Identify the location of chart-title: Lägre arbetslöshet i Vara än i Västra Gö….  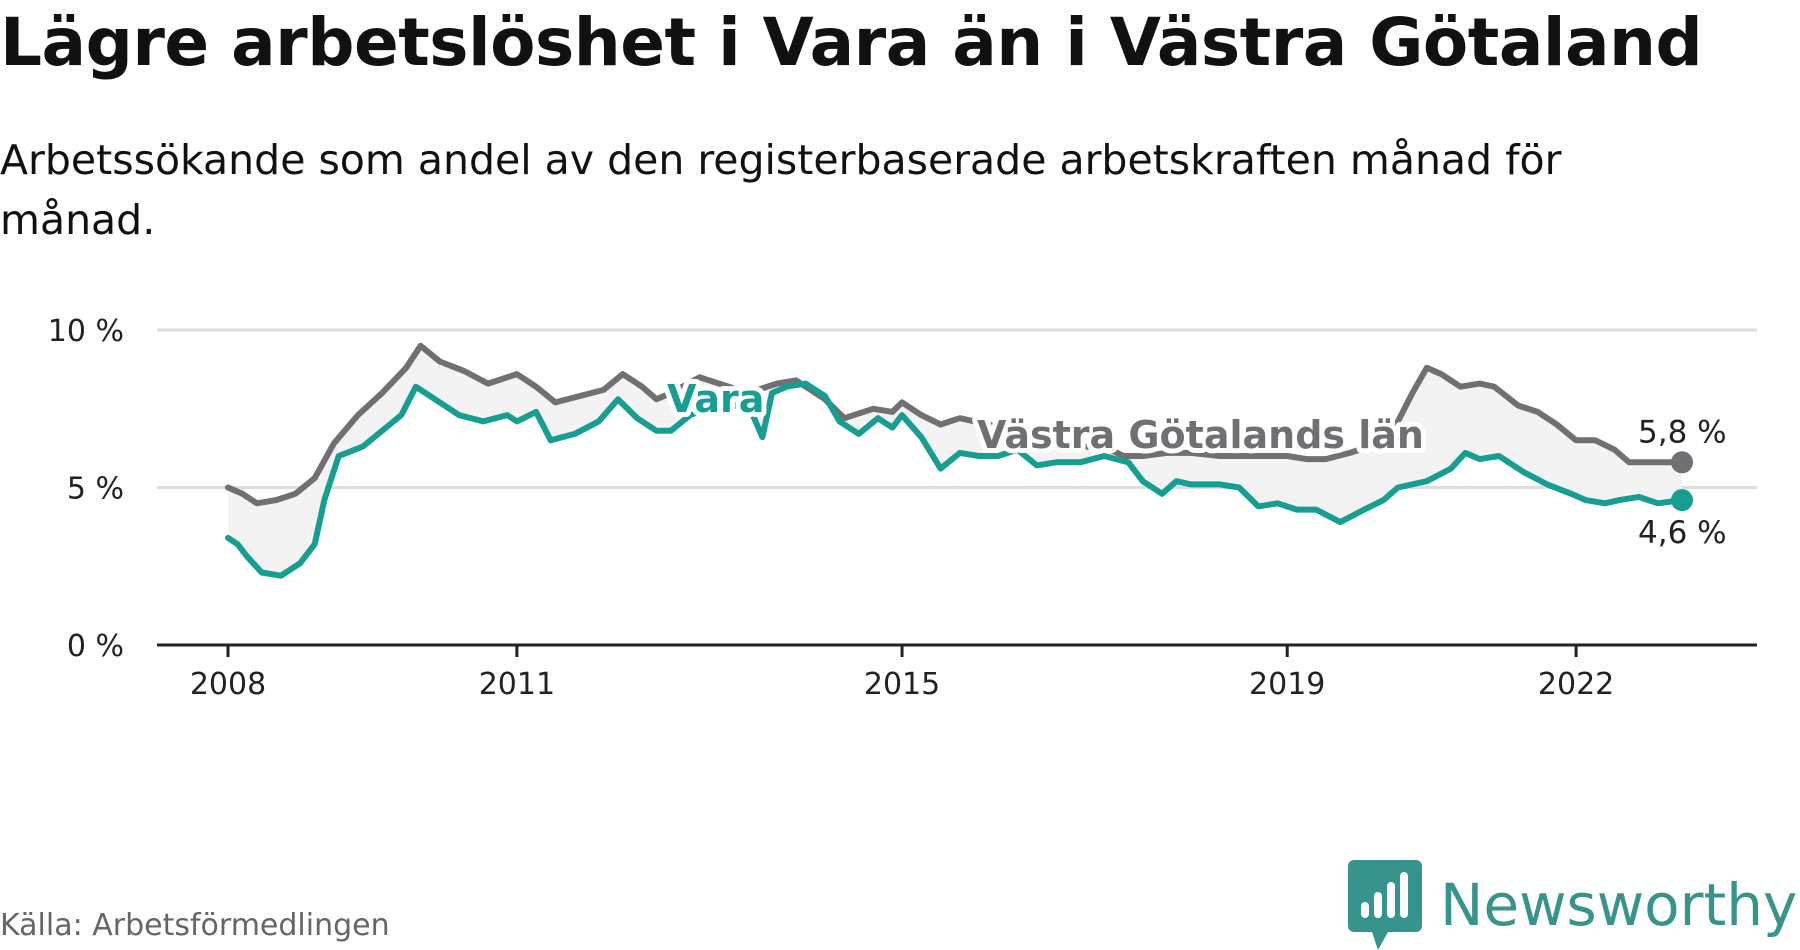
(851, 42).